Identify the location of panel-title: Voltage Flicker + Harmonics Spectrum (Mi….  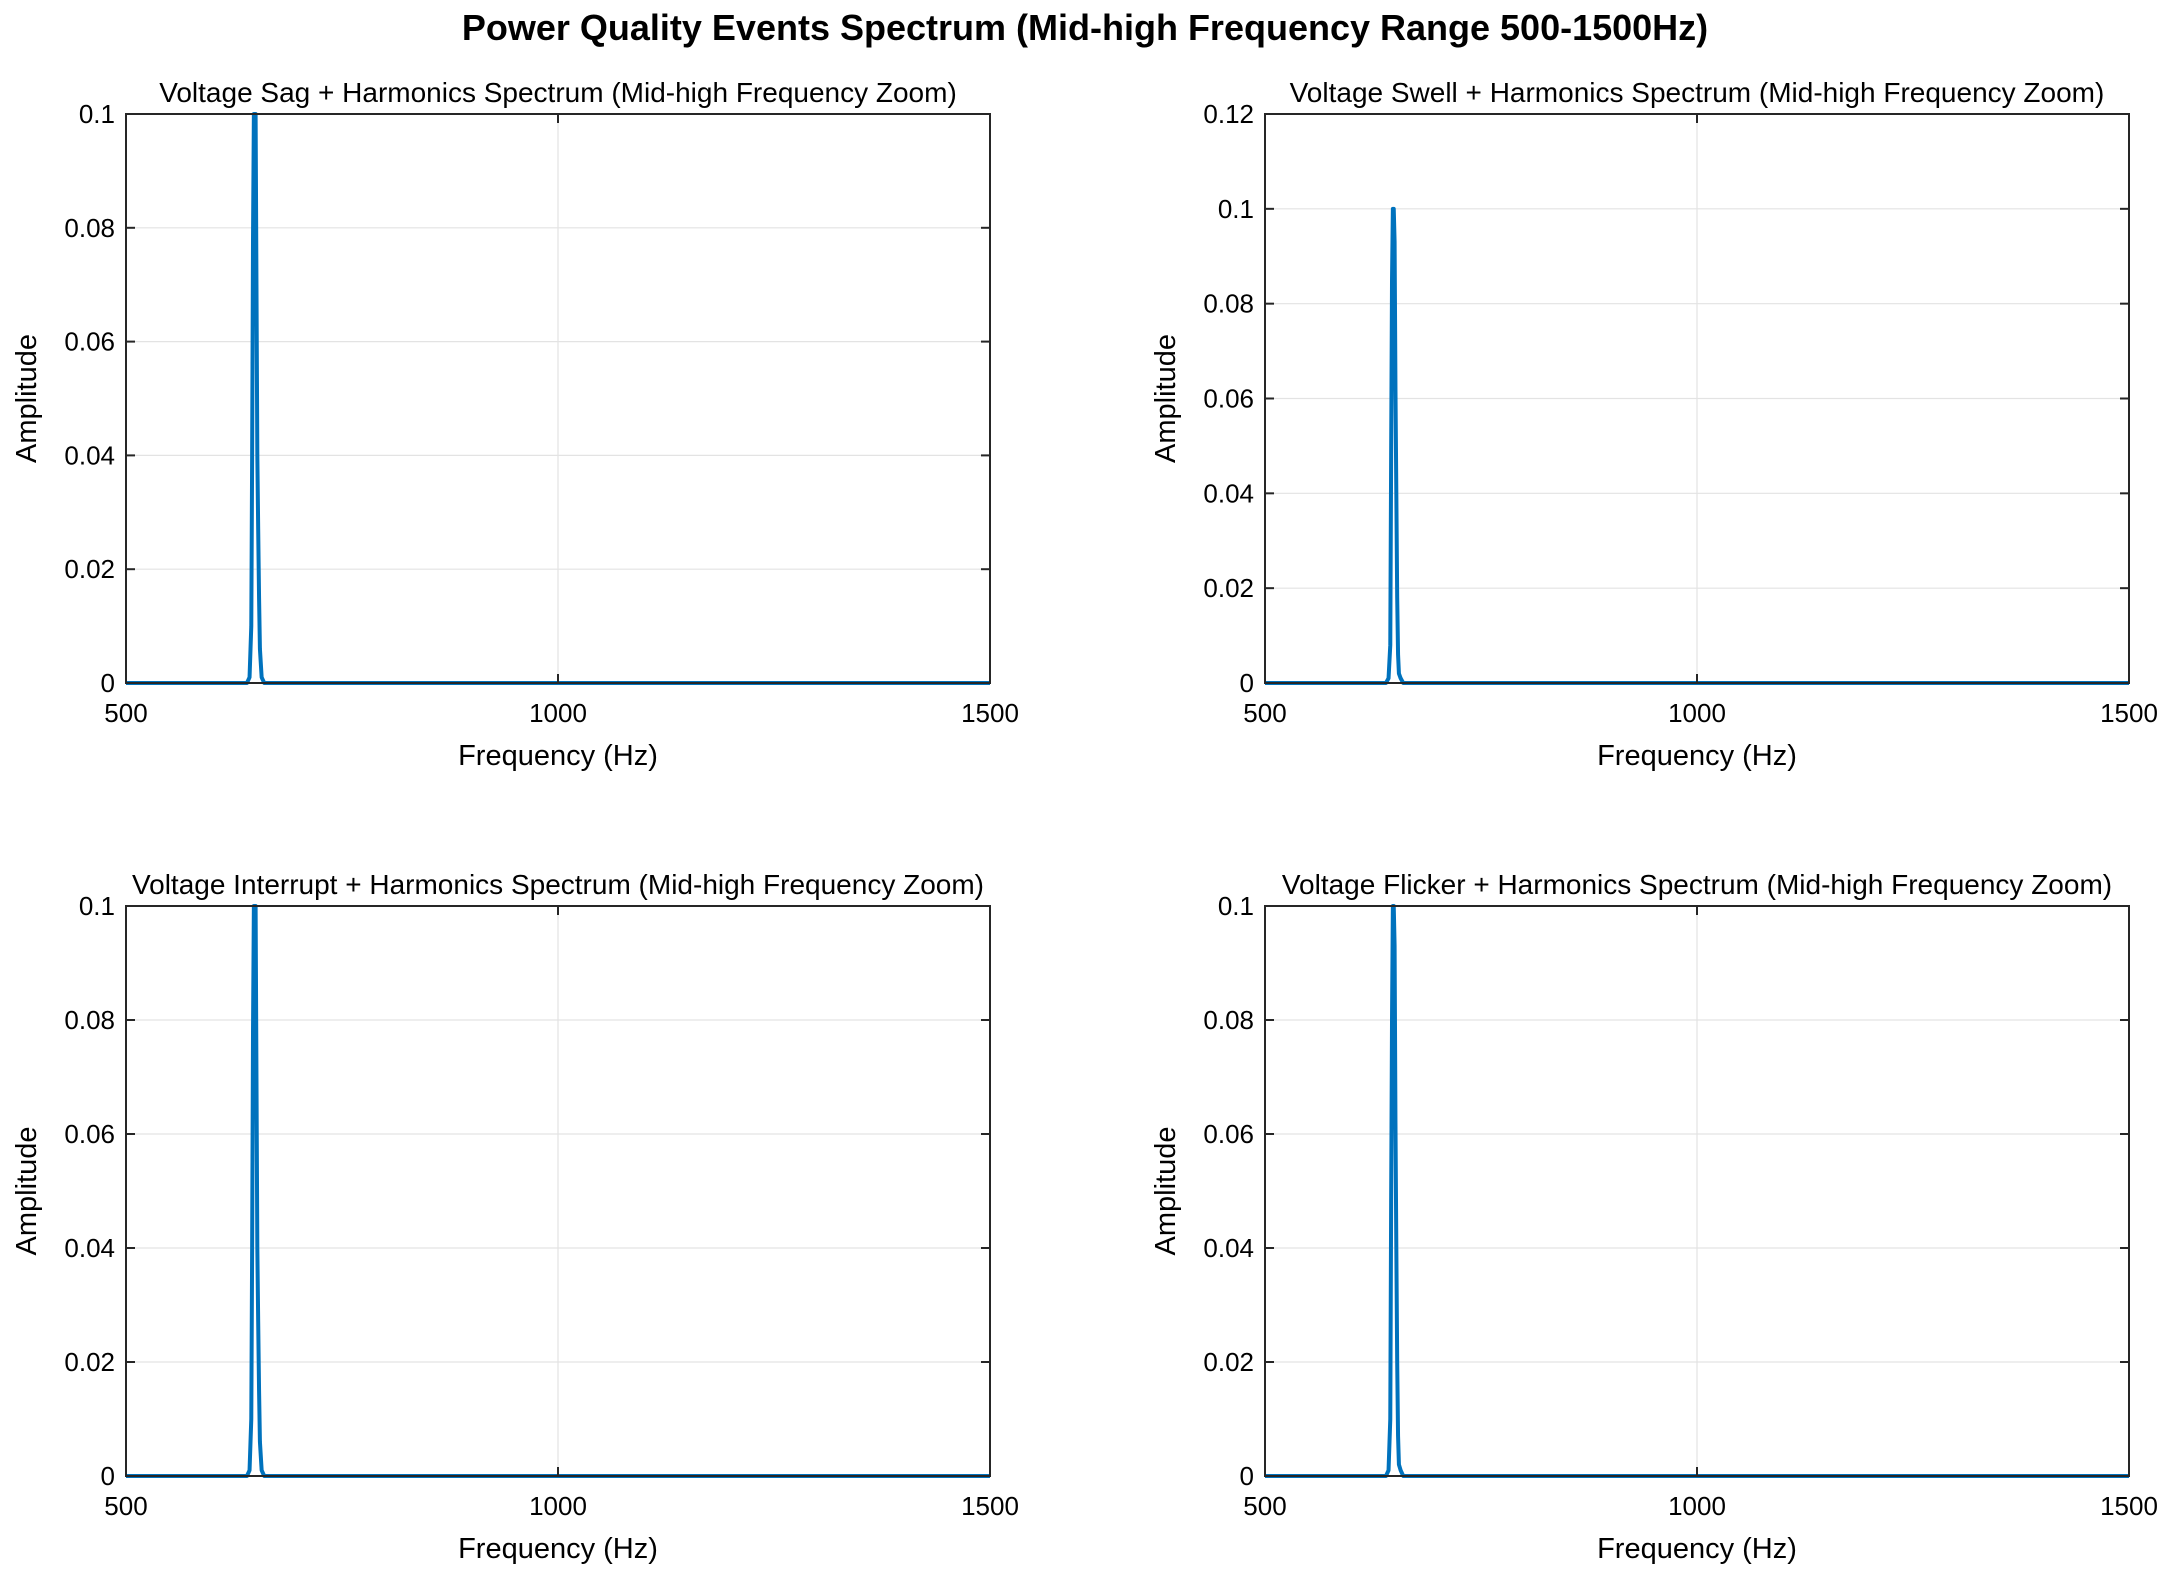
(1697, 884).